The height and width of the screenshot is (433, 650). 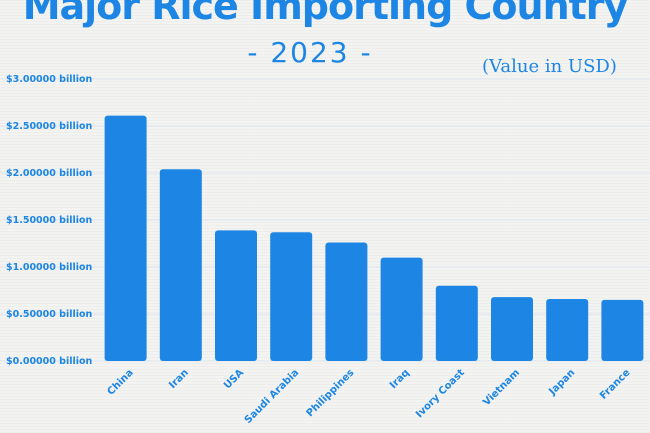 What do you see at coordinates (512, 329) in the screenshot?
I see `bar-vietnam` at bounding box center [512, 329].